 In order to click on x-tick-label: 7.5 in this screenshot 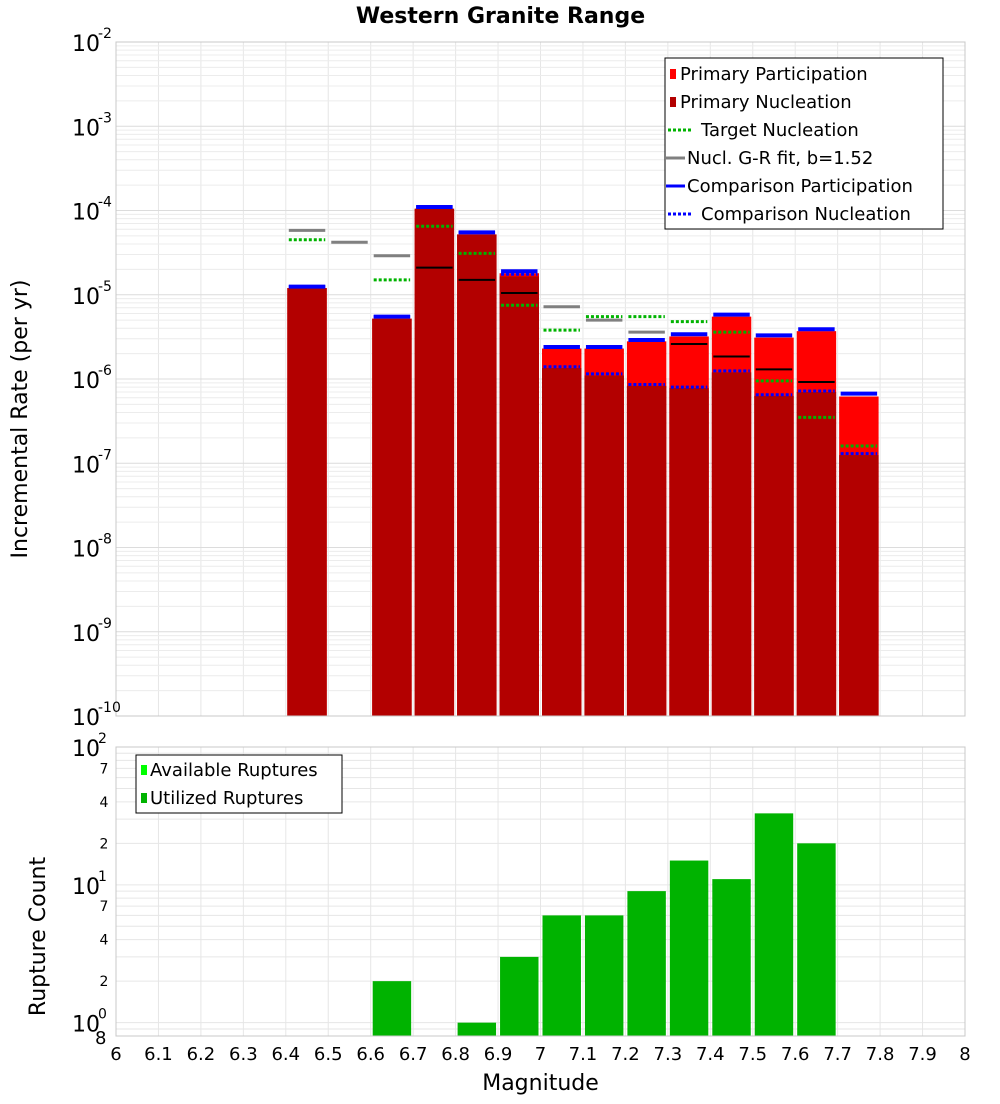, I will do `click(752, 1054)`.